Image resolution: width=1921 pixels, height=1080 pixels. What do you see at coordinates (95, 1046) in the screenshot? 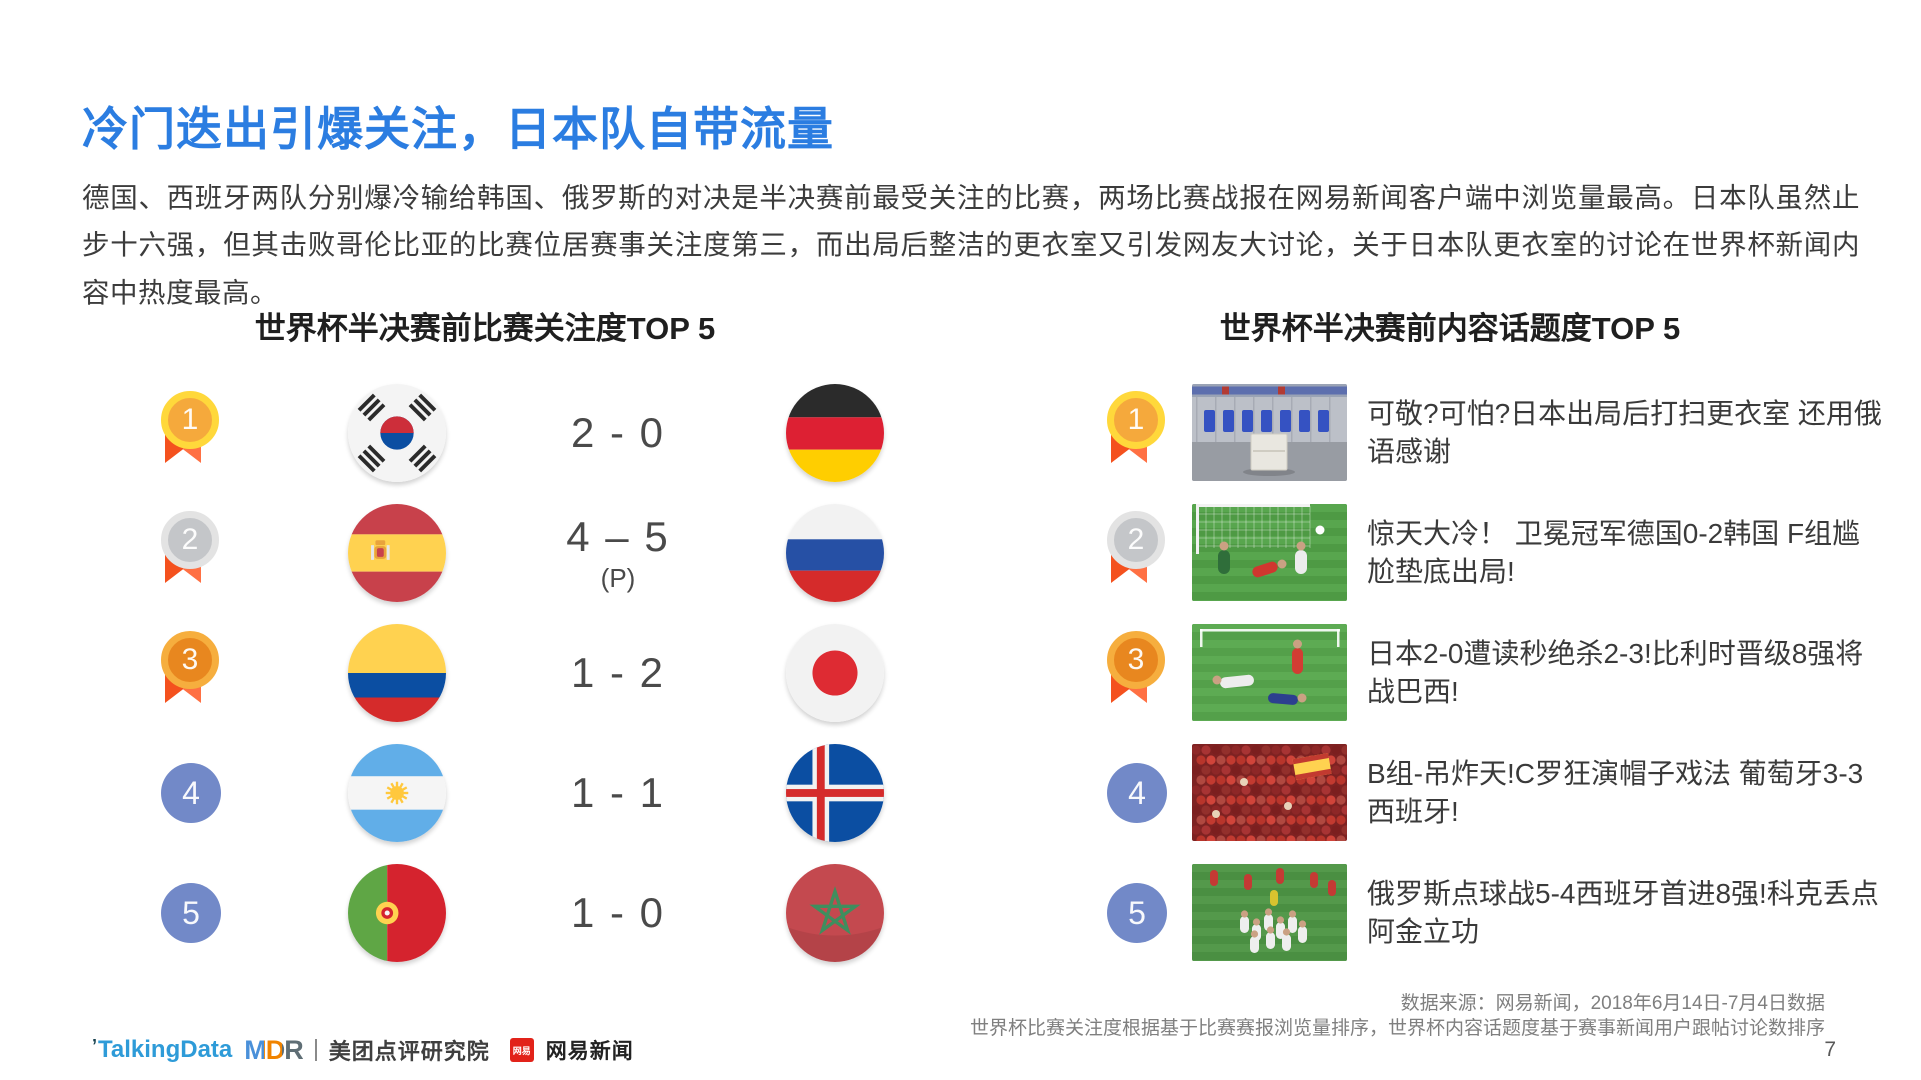
I see `talkingdata-tick: ’` at bounding box center [95, 1046].